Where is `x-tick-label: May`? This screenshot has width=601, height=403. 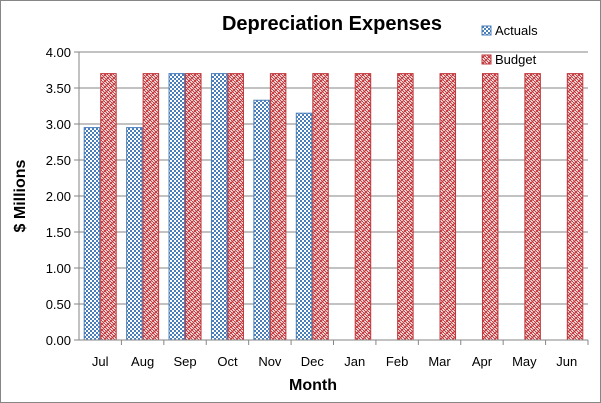 x-tick-label: May is located at coordinates (524, 361).